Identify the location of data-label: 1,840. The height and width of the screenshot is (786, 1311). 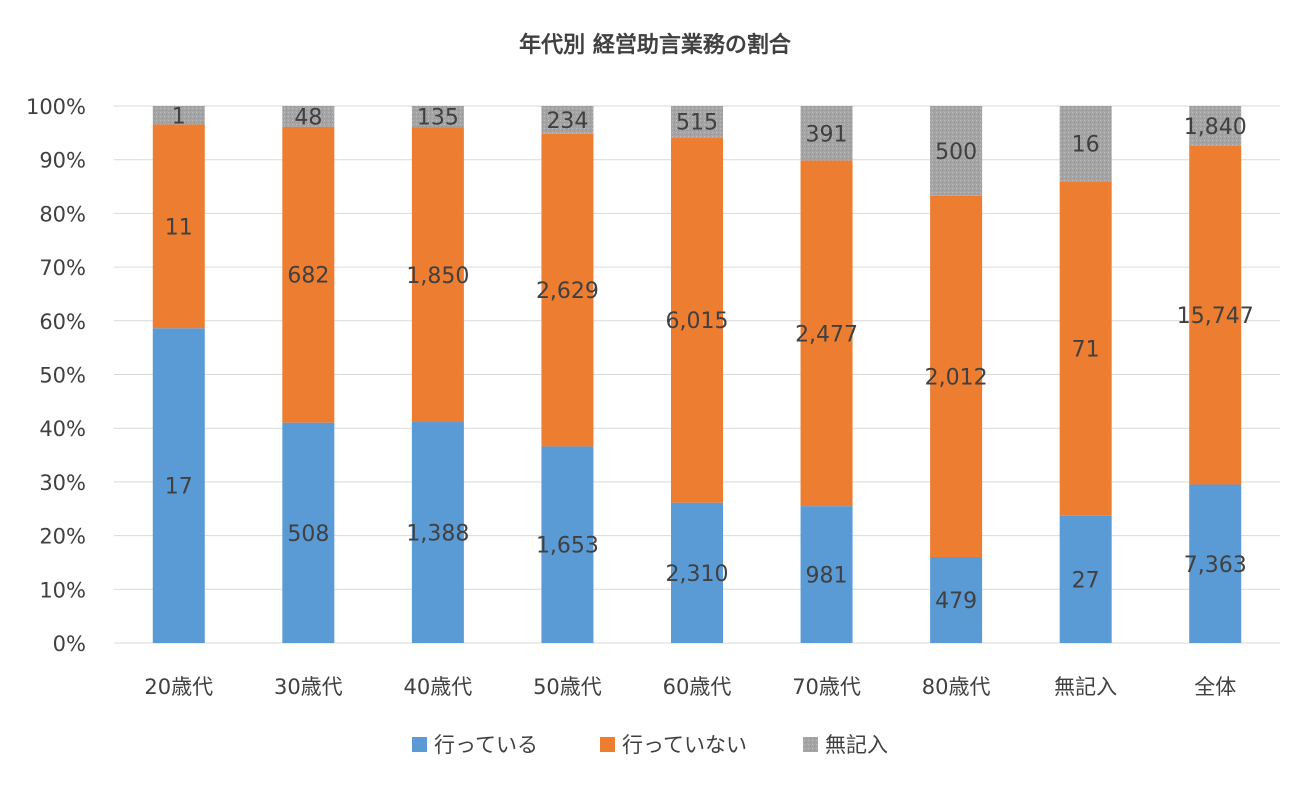
(1215, 127).